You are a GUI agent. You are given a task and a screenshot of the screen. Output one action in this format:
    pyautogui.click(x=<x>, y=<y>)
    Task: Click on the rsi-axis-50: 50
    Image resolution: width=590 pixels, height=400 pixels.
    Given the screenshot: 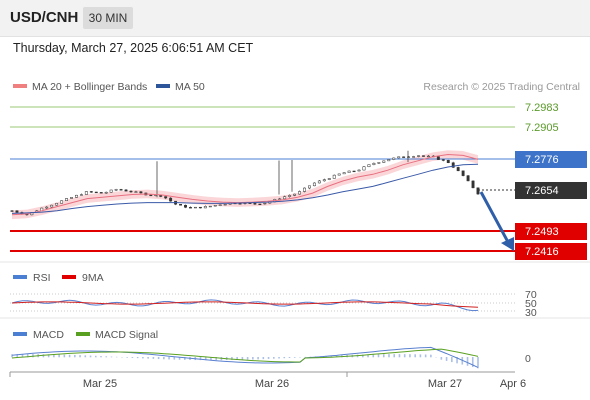 What is the action you would take?
    pyautogui.click(x=531, y=304)
    